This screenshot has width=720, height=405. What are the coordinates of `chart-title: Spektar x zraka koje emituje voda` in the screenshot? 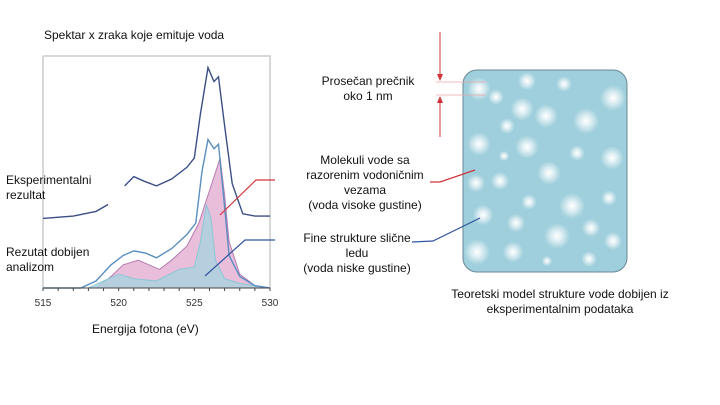 It's located at (134, 35).